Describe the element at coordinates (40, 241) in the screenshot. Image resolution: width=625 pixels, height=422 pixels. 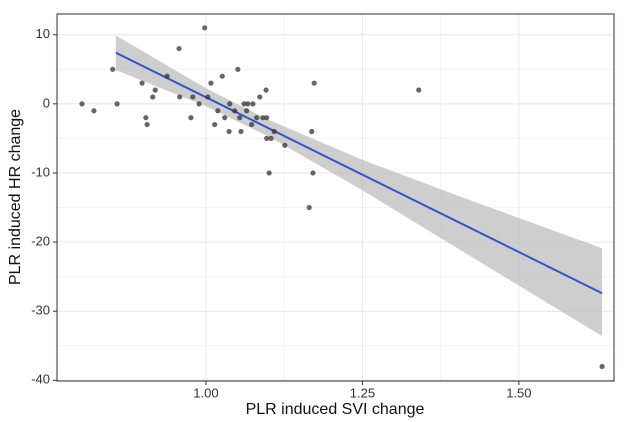
I see `y-tick-label: -20` at that location.